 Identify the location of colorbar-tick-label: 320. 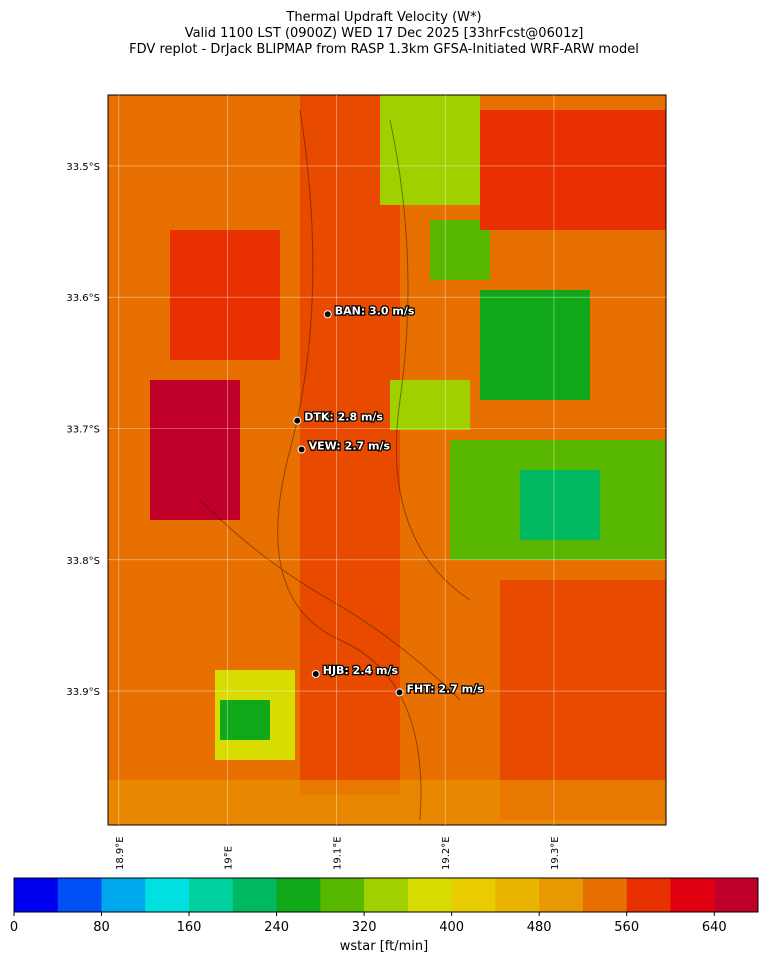
(364, 927).